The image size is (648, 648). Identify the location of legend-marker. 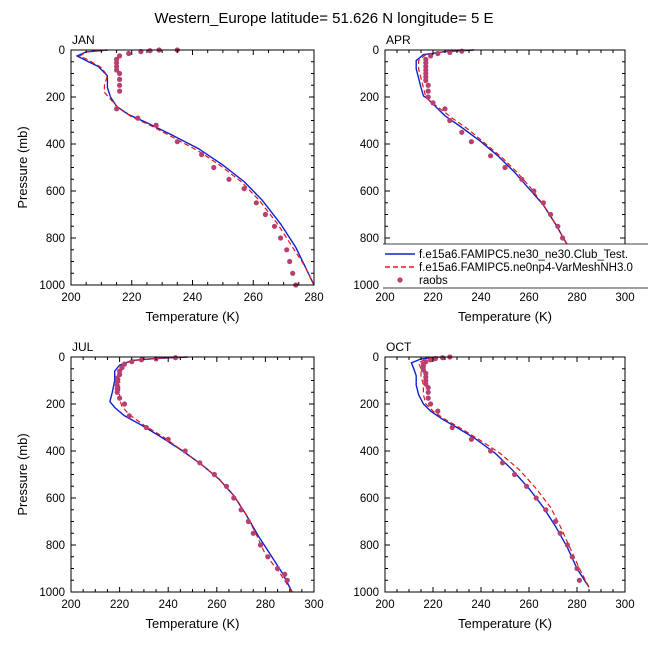
(400, 280).